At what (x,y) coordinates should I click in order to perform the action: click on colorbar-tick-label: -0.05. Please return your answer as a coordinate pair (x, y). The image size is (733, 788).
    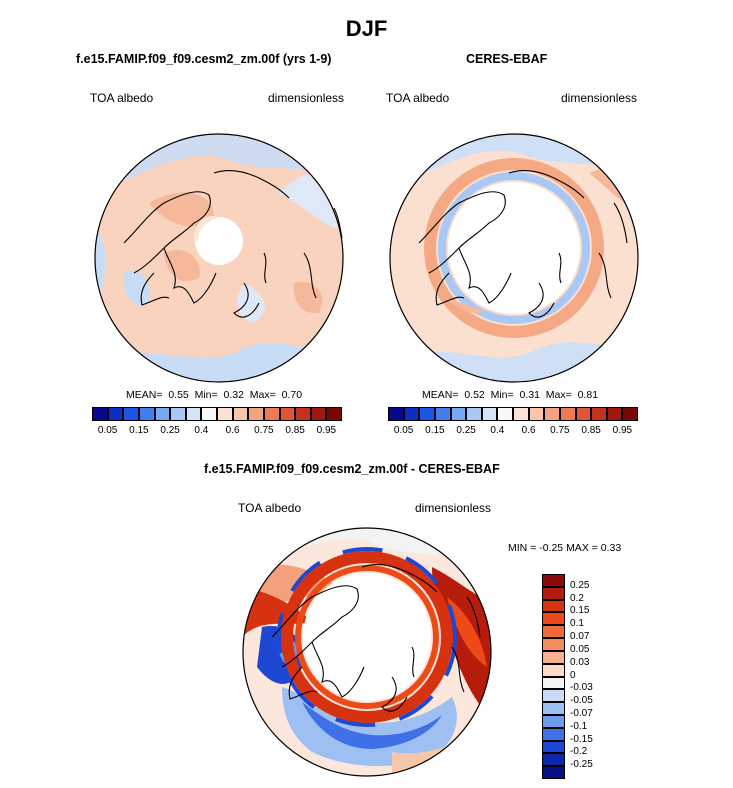
    Looking at the image, I should click on (581, 701).